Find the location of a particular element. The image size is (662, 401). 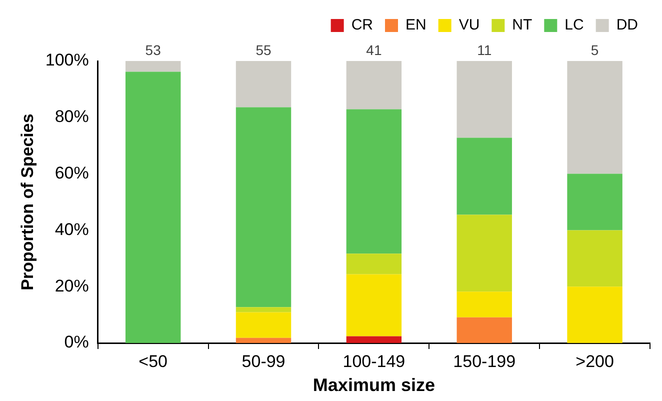

y-tick-label: 100% is located at coordinates (67, 60).